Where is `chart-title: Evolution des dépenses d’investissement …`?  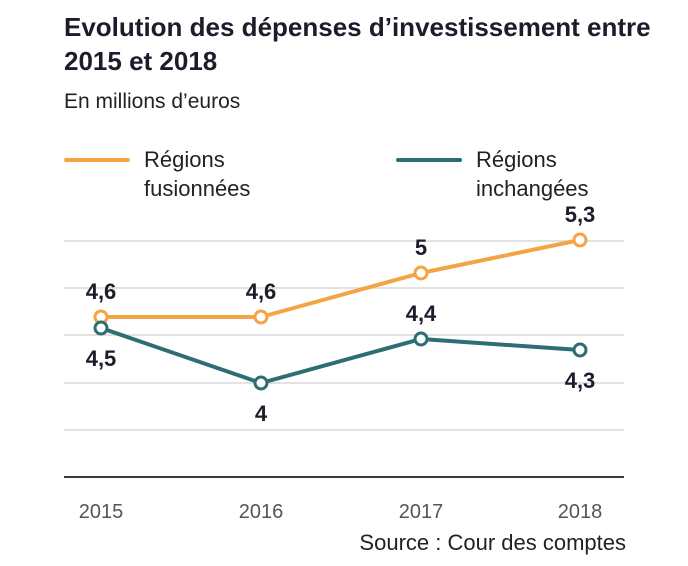
chart-title: Evolution des dépenses d’investissement … is located at coordinates (357, 44).